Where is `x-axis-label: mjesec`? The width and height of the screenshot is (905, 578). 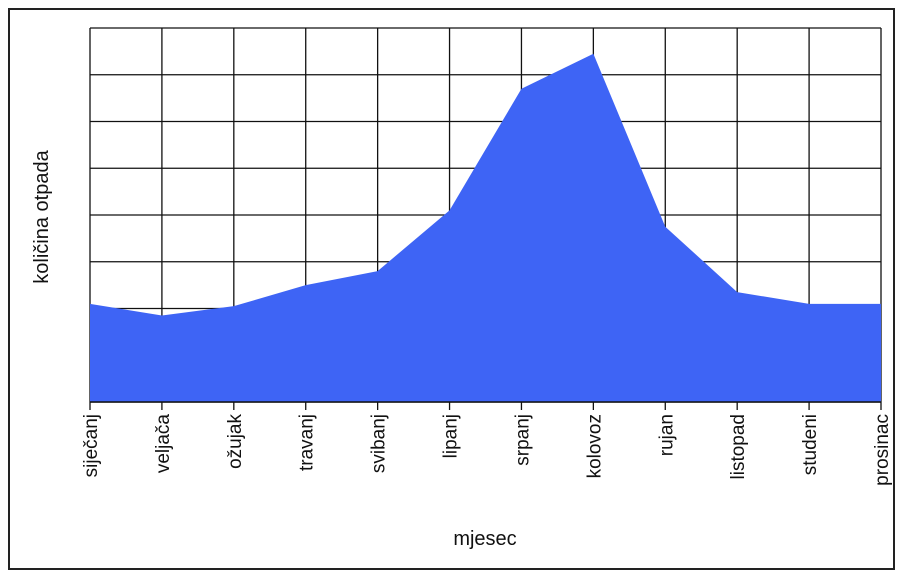
x-axis-label: mjesec is located at coordinates (484, 539).